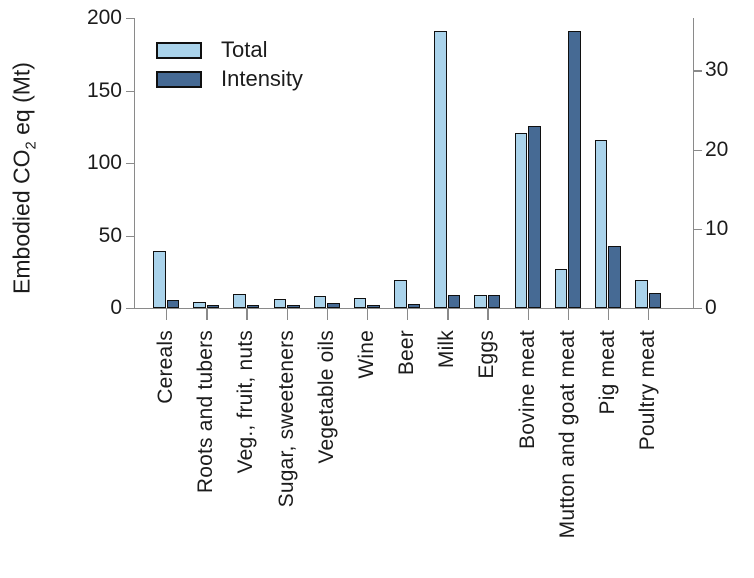  Describe the element at coordinates (239, 300) in the screenshot. I see `bar-total-veg-fruit-nuts` at that location.